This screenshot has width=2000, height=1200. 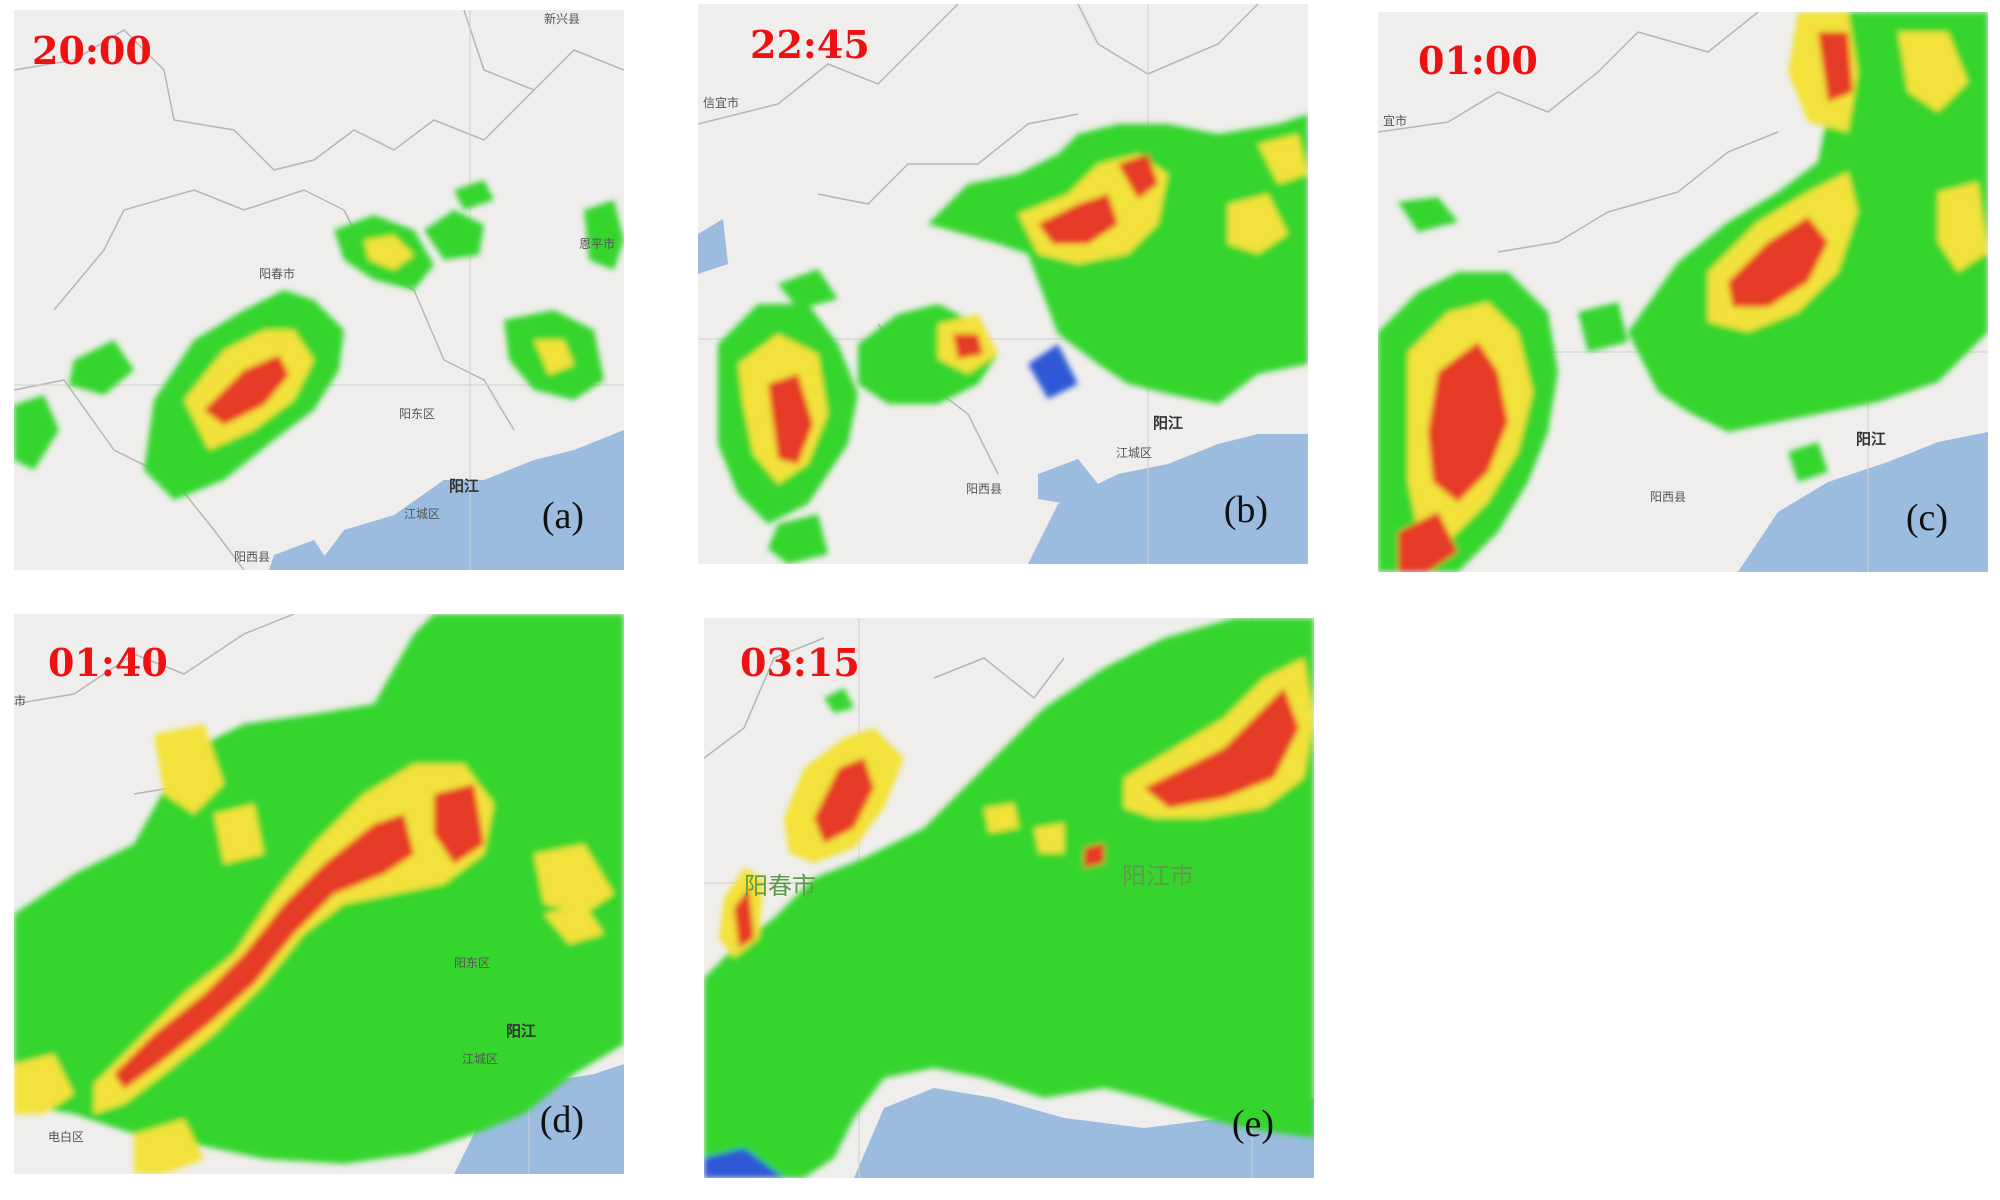 I want to click on radar-panel-d: 01:40 (d) 市 阳东区 阳江 江城区 电白区, so click(x=319, y=894).